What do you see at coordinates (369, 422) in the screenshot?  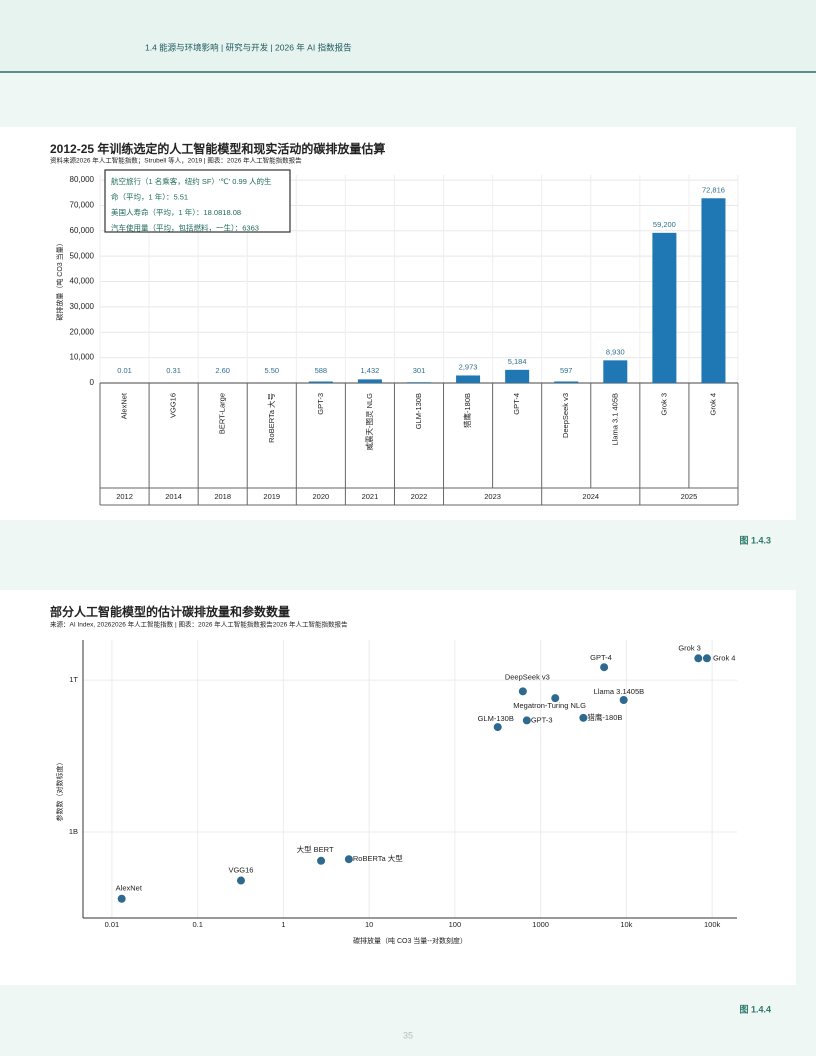 I see `x-tick-label: 威震天-图灵 NLG` at bounding box center [369, 422].